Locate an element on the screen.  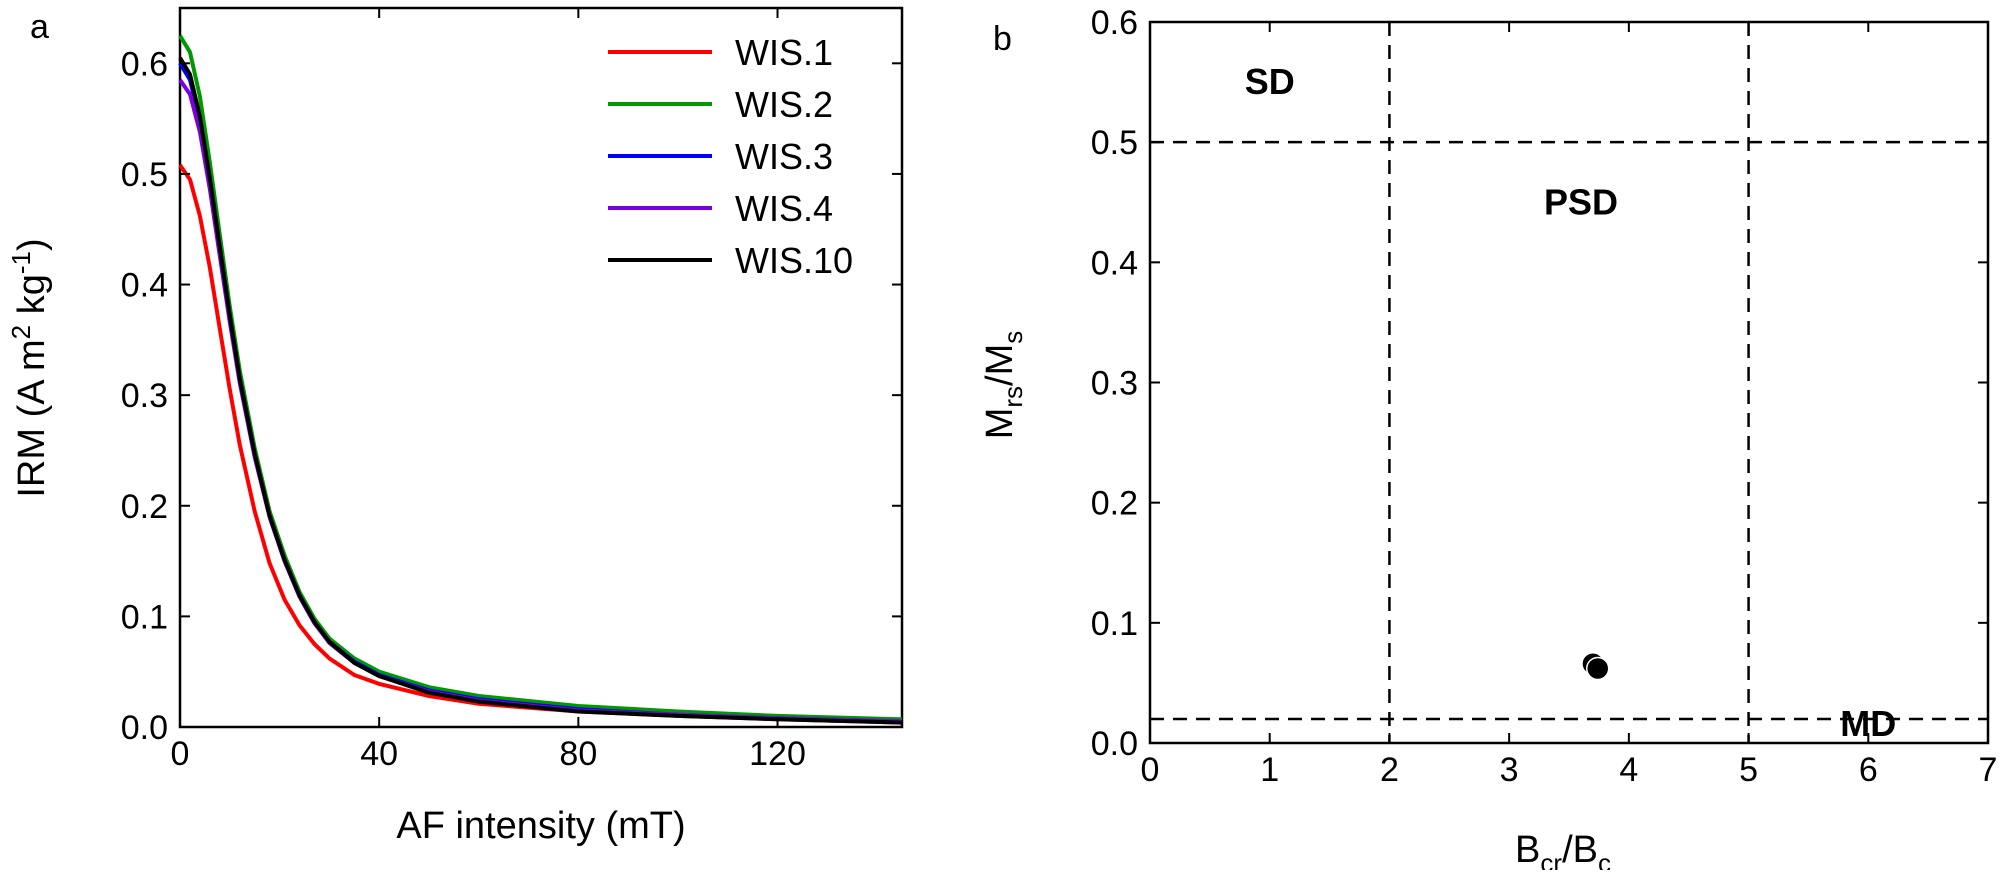
panel-a-y-label-sup1: 2 is located at coordinates (21, 332).